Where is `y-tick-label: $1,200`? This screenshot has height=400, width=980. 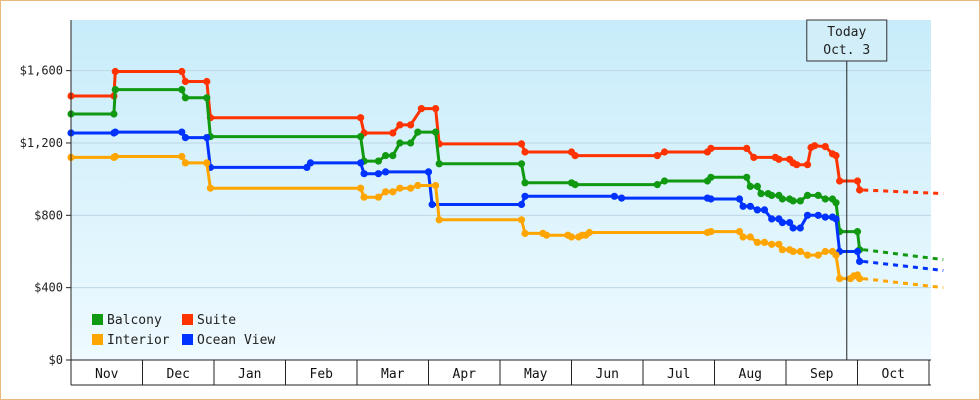 y-tick-label: $1,200 is located at coordinates (41, 143).